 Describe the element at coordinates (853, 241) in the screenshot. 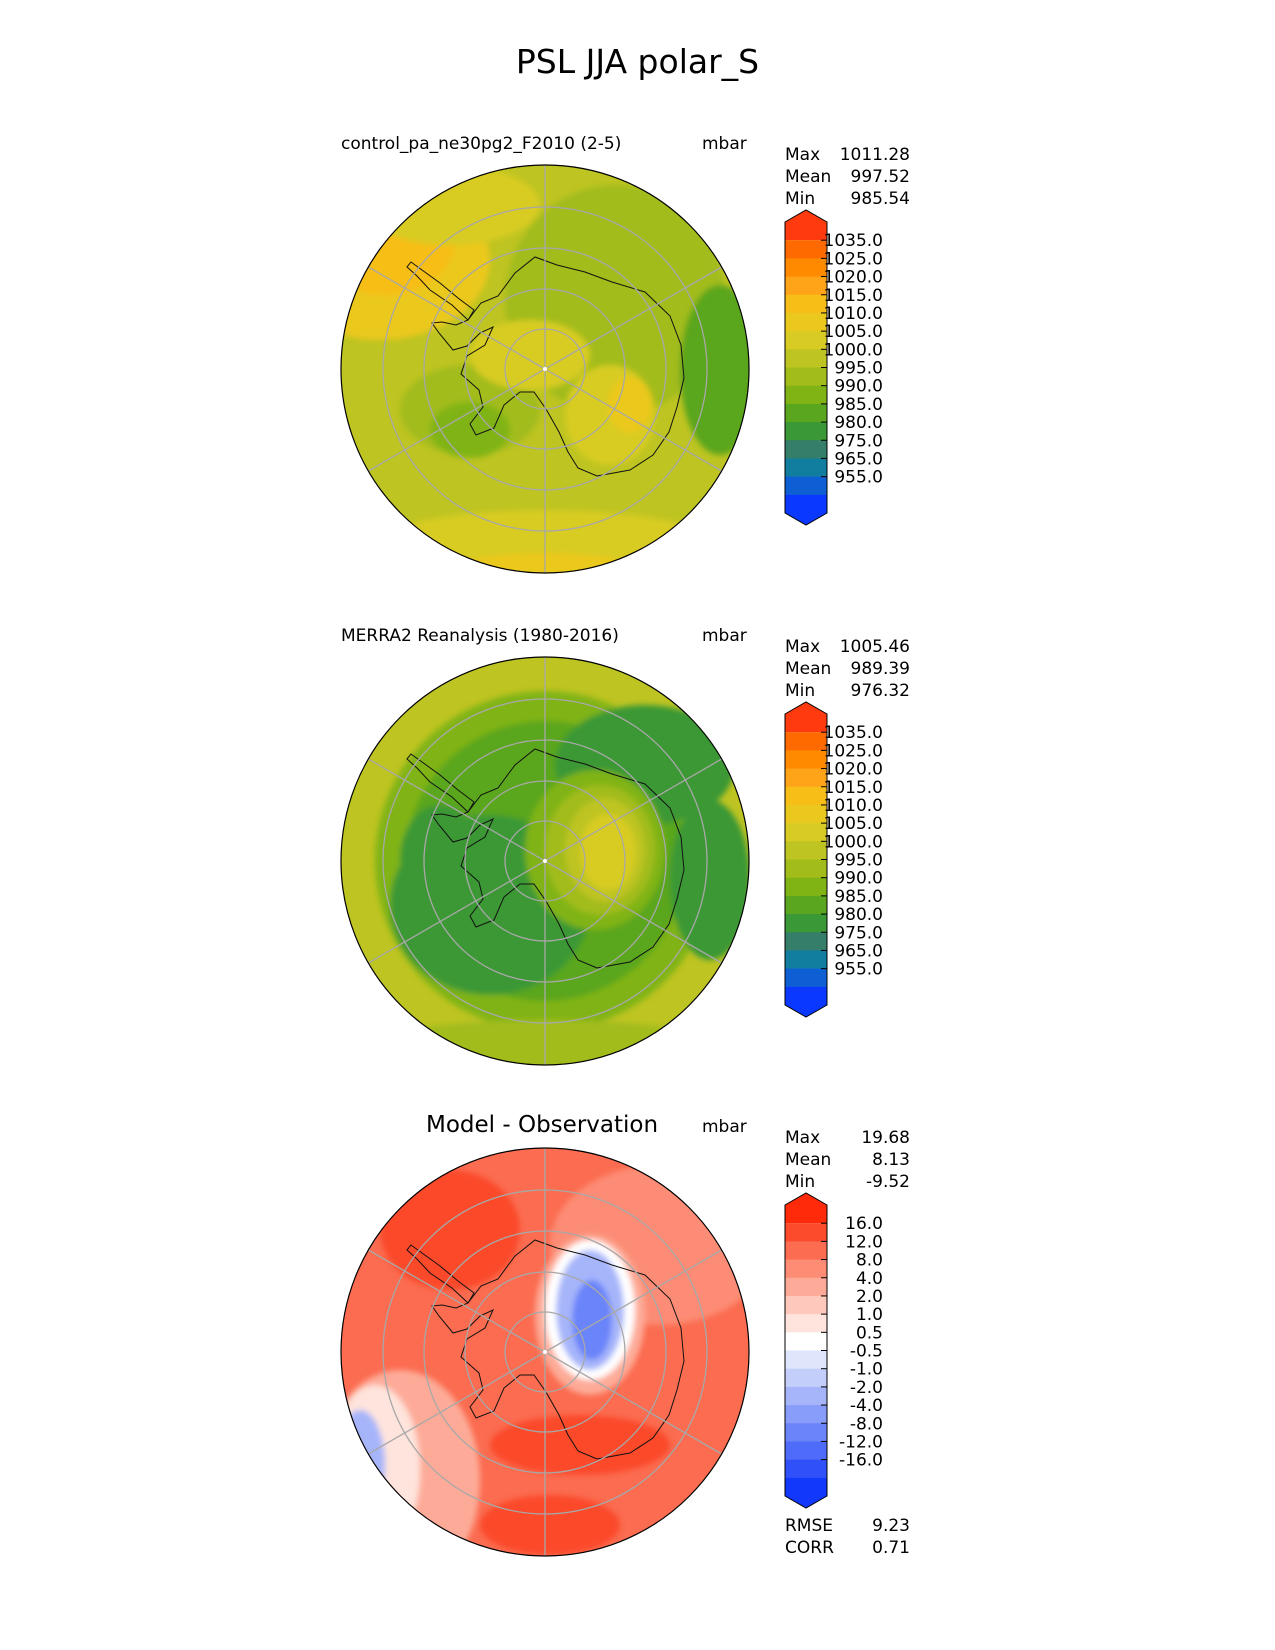

I see `colorbar-tick-label: 1035.0` at that location.